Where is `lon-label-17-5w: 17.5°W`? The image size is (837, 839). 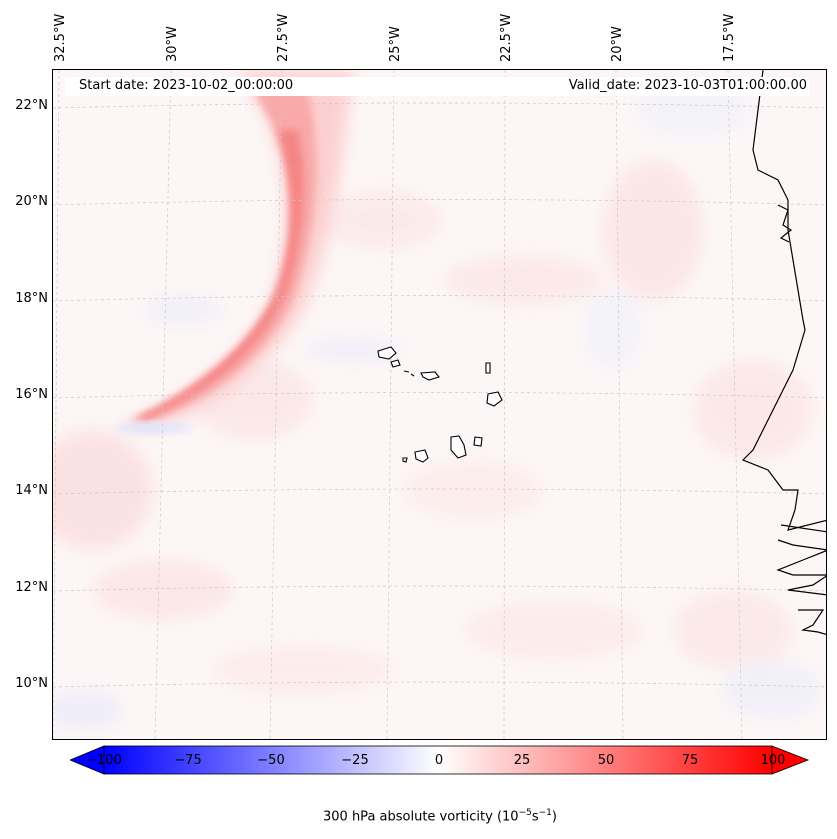 lon-label-17-5w: 17.5°W is located at coordinates (729, 37).